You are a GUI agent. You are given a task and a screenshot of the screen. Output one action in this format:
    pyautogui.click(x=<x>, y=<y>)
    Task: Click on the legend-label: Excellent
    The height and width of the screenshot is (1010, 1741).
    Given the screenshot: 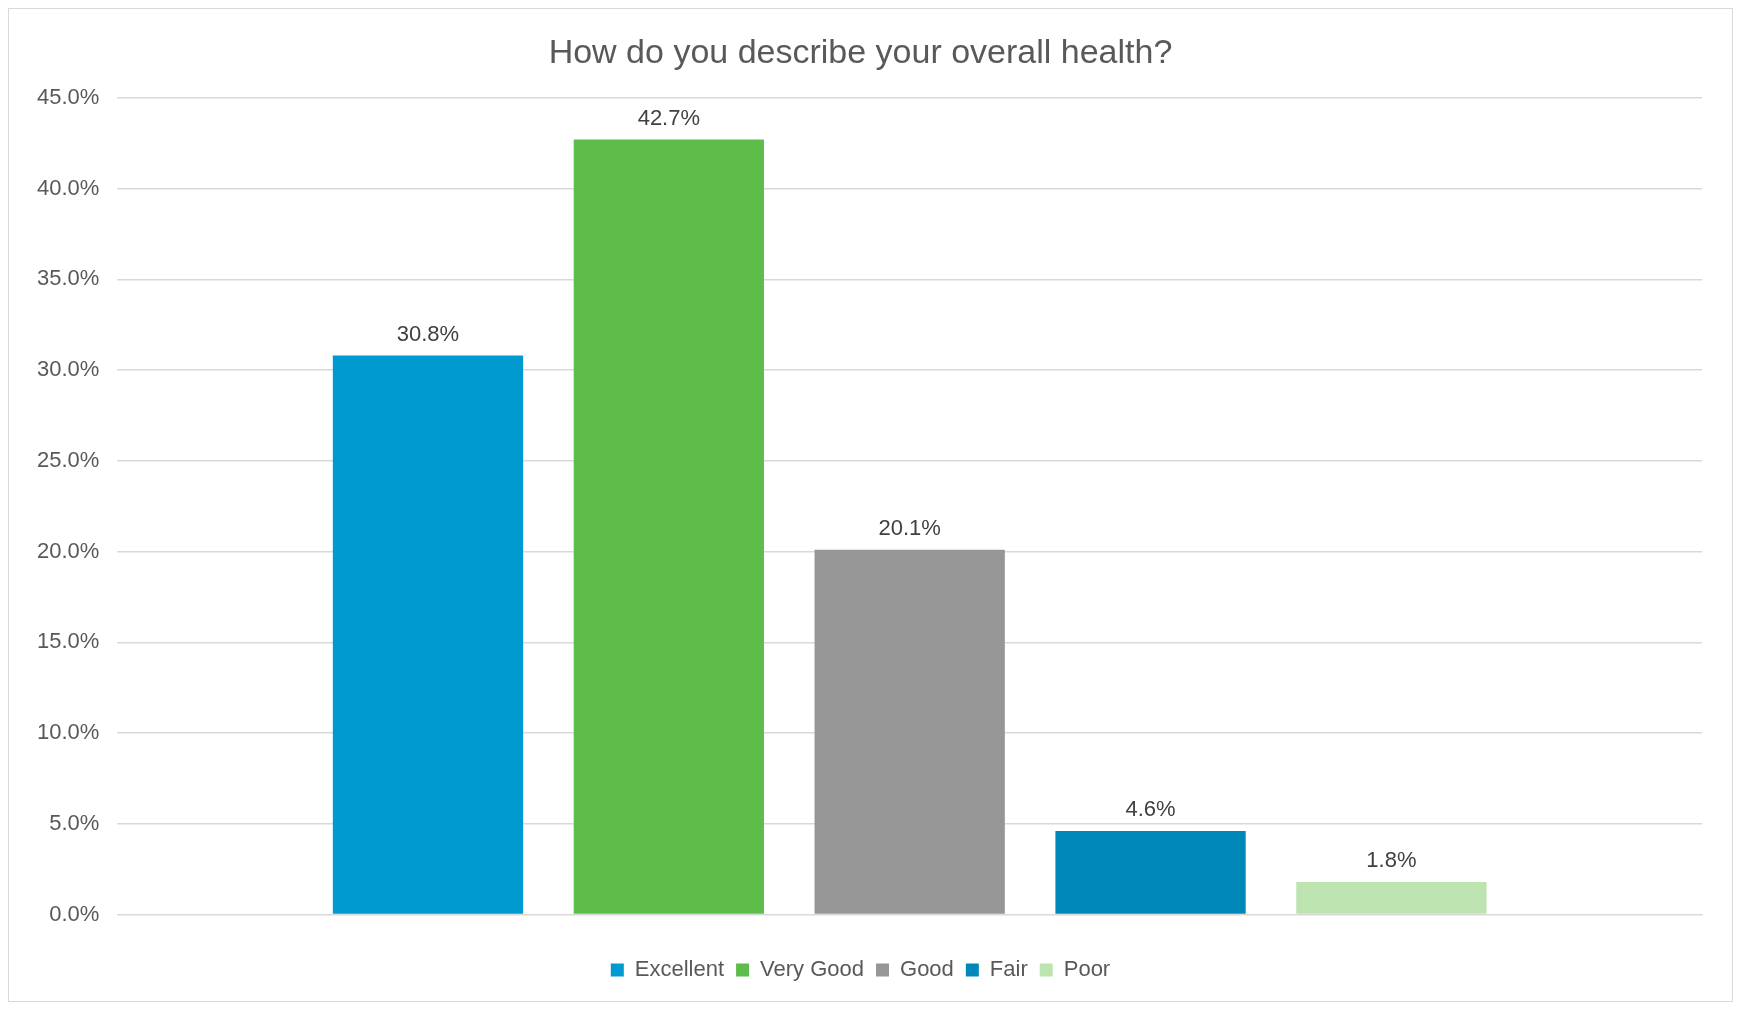 What is the action you would take?
    pyautogui.click(x=679, y=969)
    